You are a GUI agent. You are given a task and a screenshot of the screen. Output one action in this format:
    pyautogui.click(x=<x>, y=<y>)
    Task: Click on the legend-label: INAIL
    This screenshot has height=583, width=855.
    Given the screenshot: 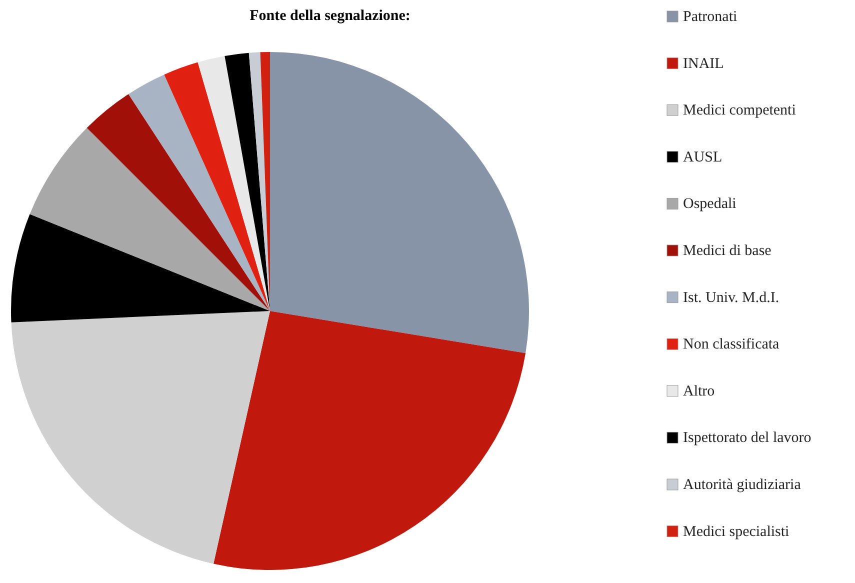 What is the action you would take?
    pyautogui.click(x=703, y=64)
    